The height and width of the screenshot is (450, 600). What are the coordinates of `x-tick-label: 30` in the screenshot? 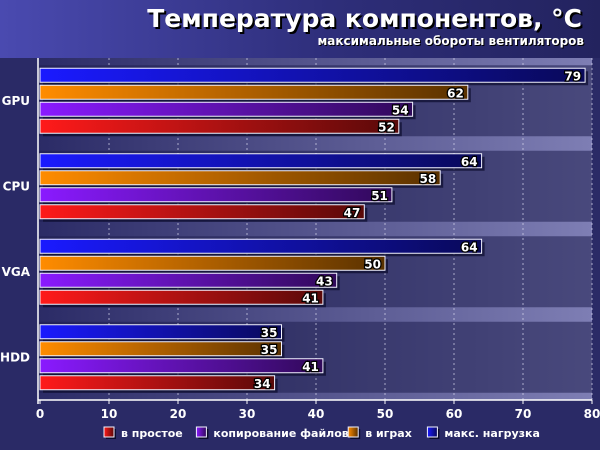 It's located at (247, 414).